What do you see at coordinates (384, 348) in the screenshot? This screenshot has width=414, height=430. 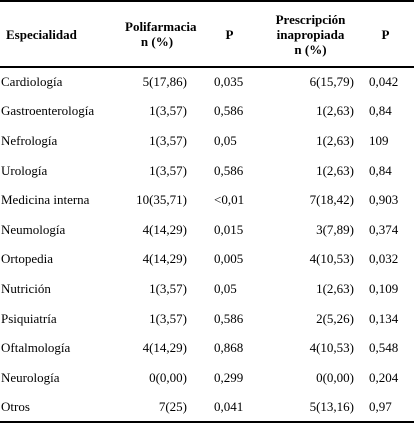 I see `cell-p-prescripcion: 0,548` at bounding box center [384, 348].